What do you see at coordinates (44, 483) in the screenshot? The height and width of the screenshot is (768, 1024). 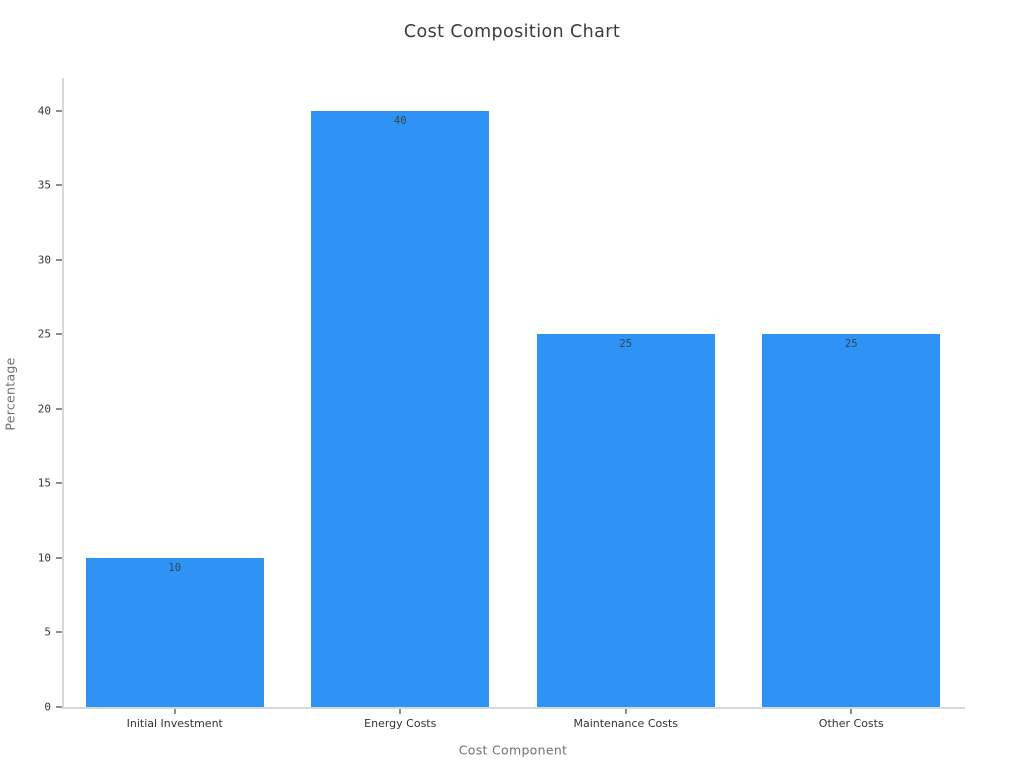 I see `y-tick-label: 15` at bounding box center [44, 483].